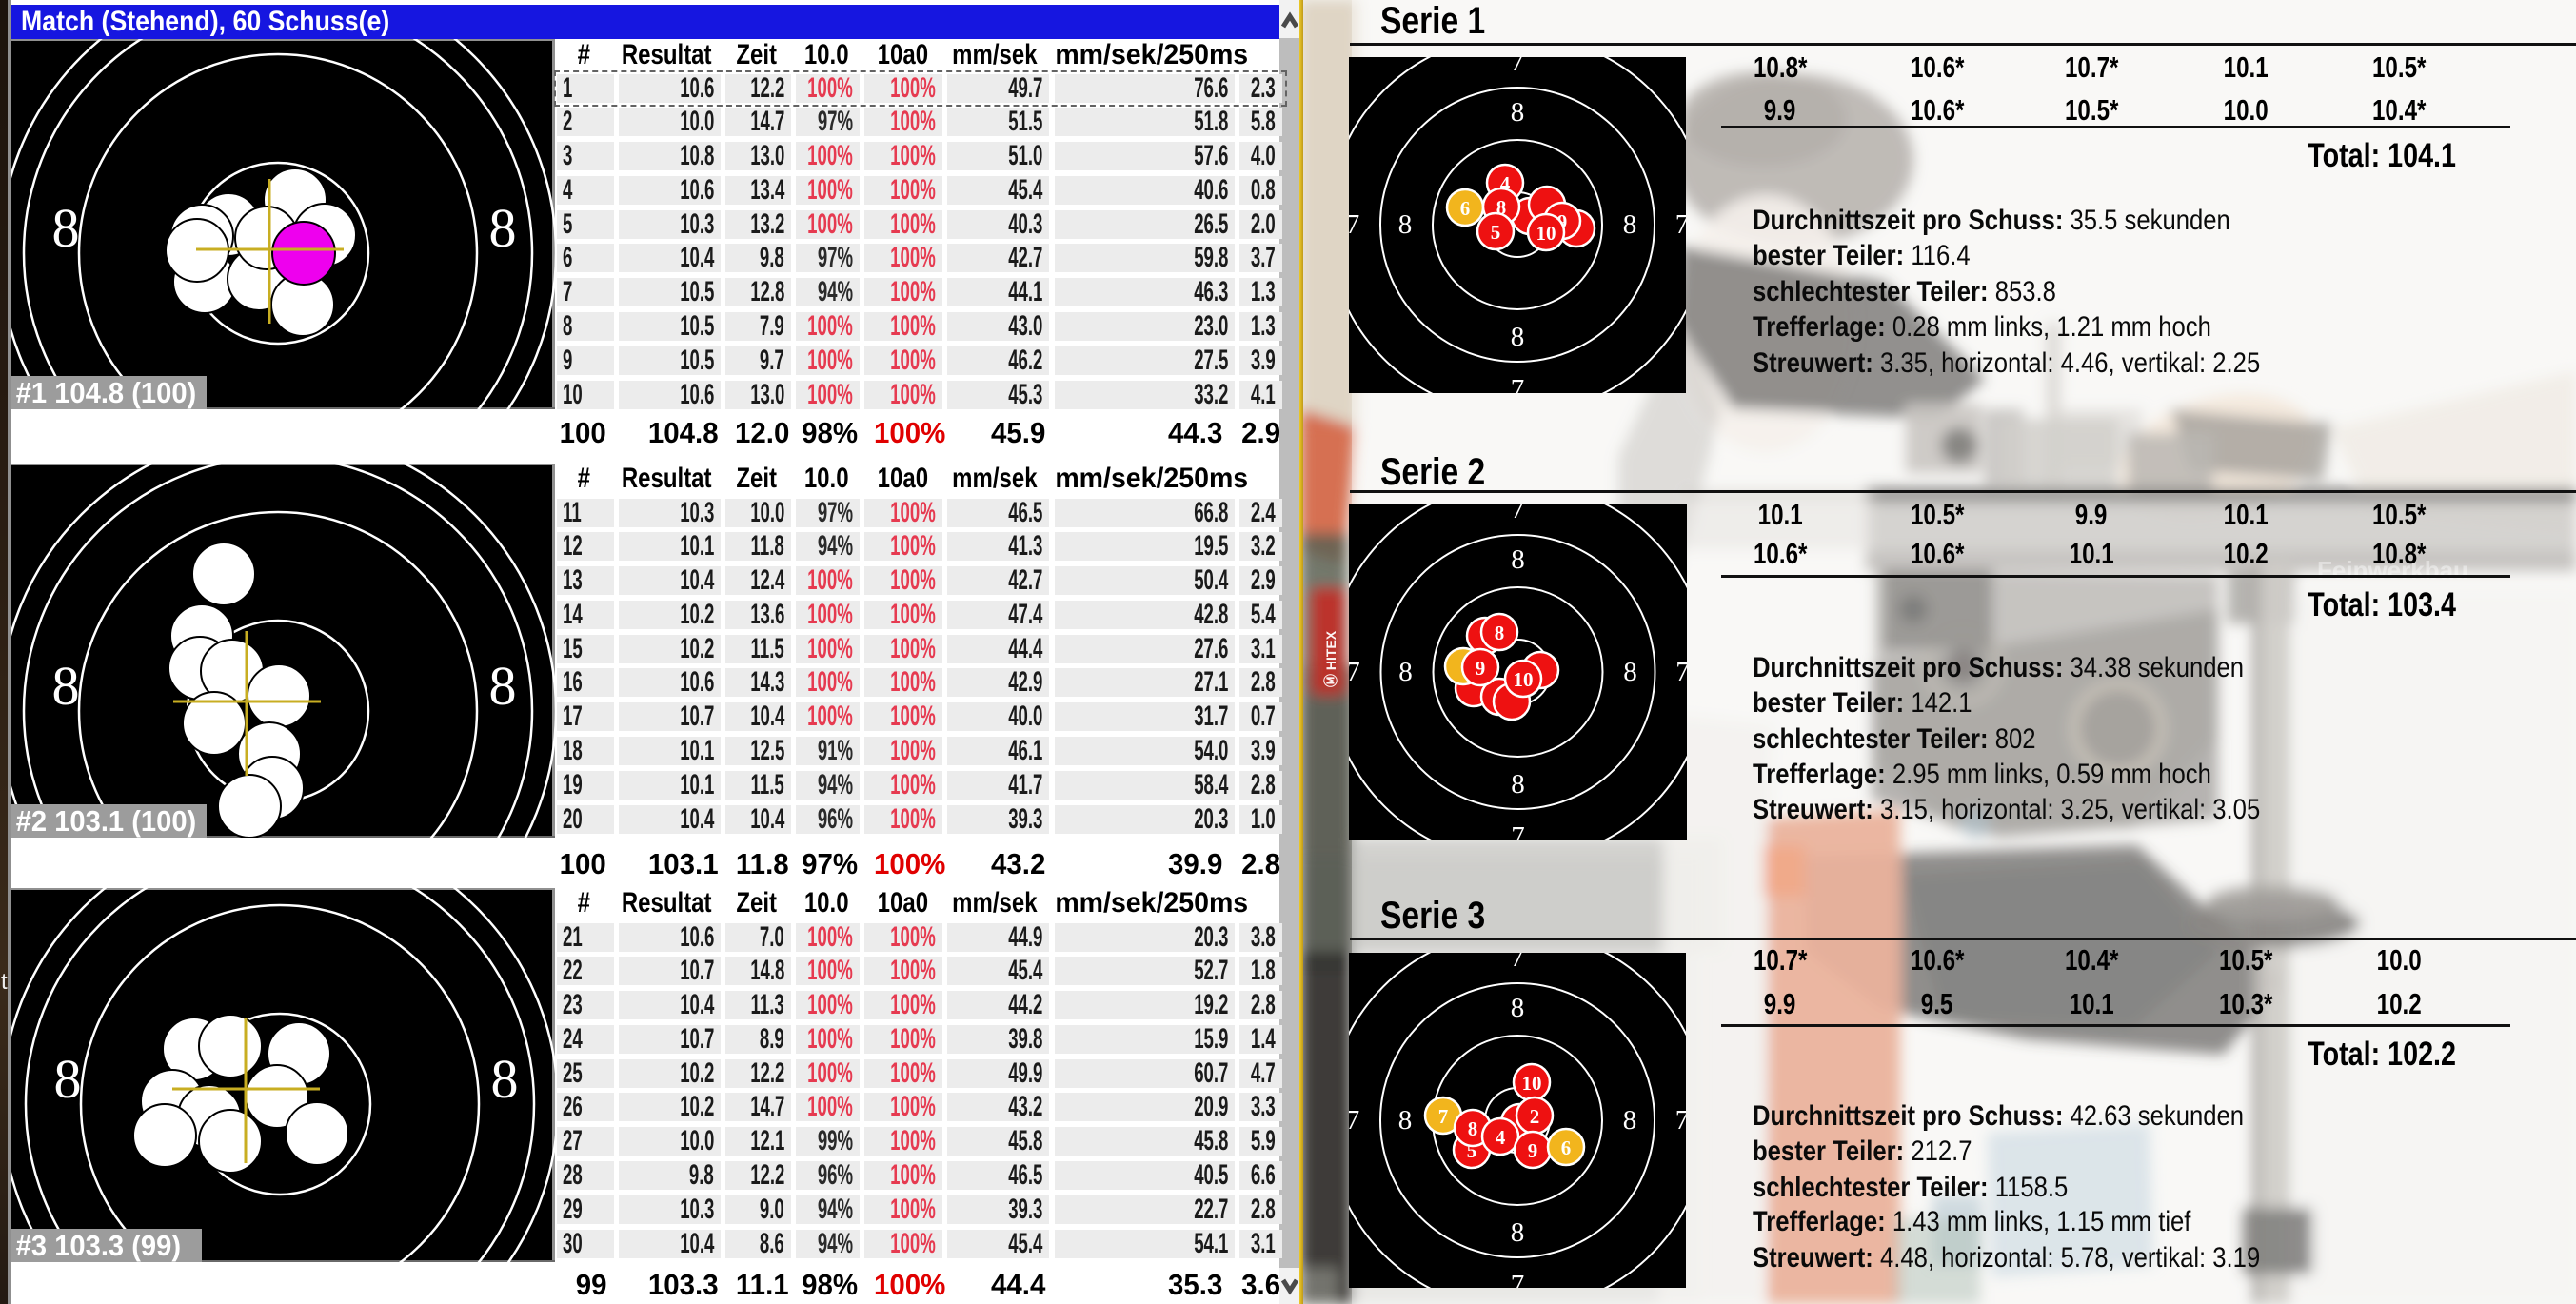 The height and width of the screenshot is (1304, 2576). Describe the element at coordinates (1331, 659) in the screenshot. I see `svg-text: Ⓜ HITEX` at that location.